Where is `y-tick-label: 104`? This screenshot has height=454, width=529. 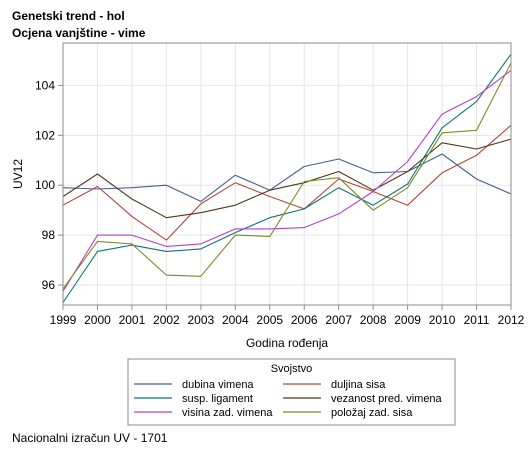
y-tick-label: 104 is located at coordinates (45, 85).